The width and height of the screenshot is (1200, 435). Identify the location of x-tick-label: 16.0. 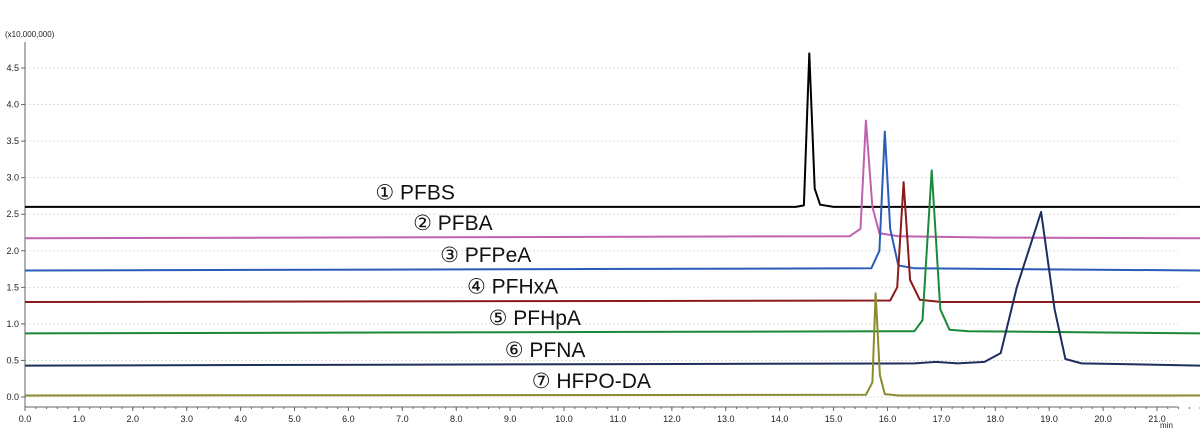
(888, 419).